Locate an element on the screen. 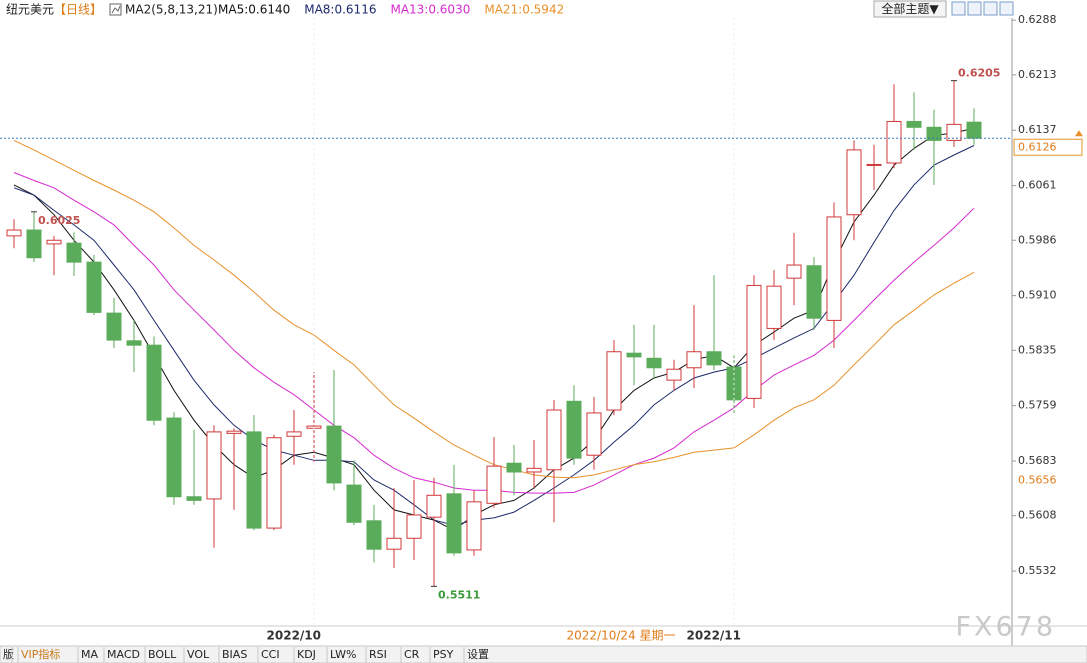 This screenshot has width=1087, height=663. toolbar-tab: CCI is located at coordinates (270, 654).